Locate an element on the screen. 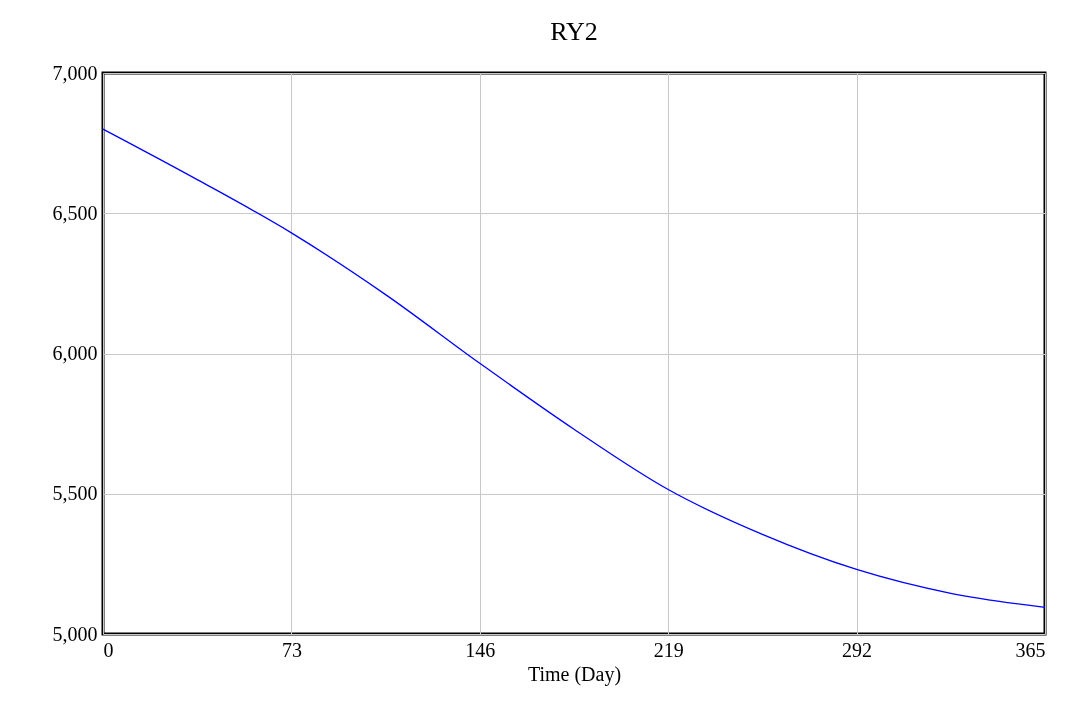 The image size is (1069, 713). y-tick-label: 5,000 is located at coordinates (75, 633).